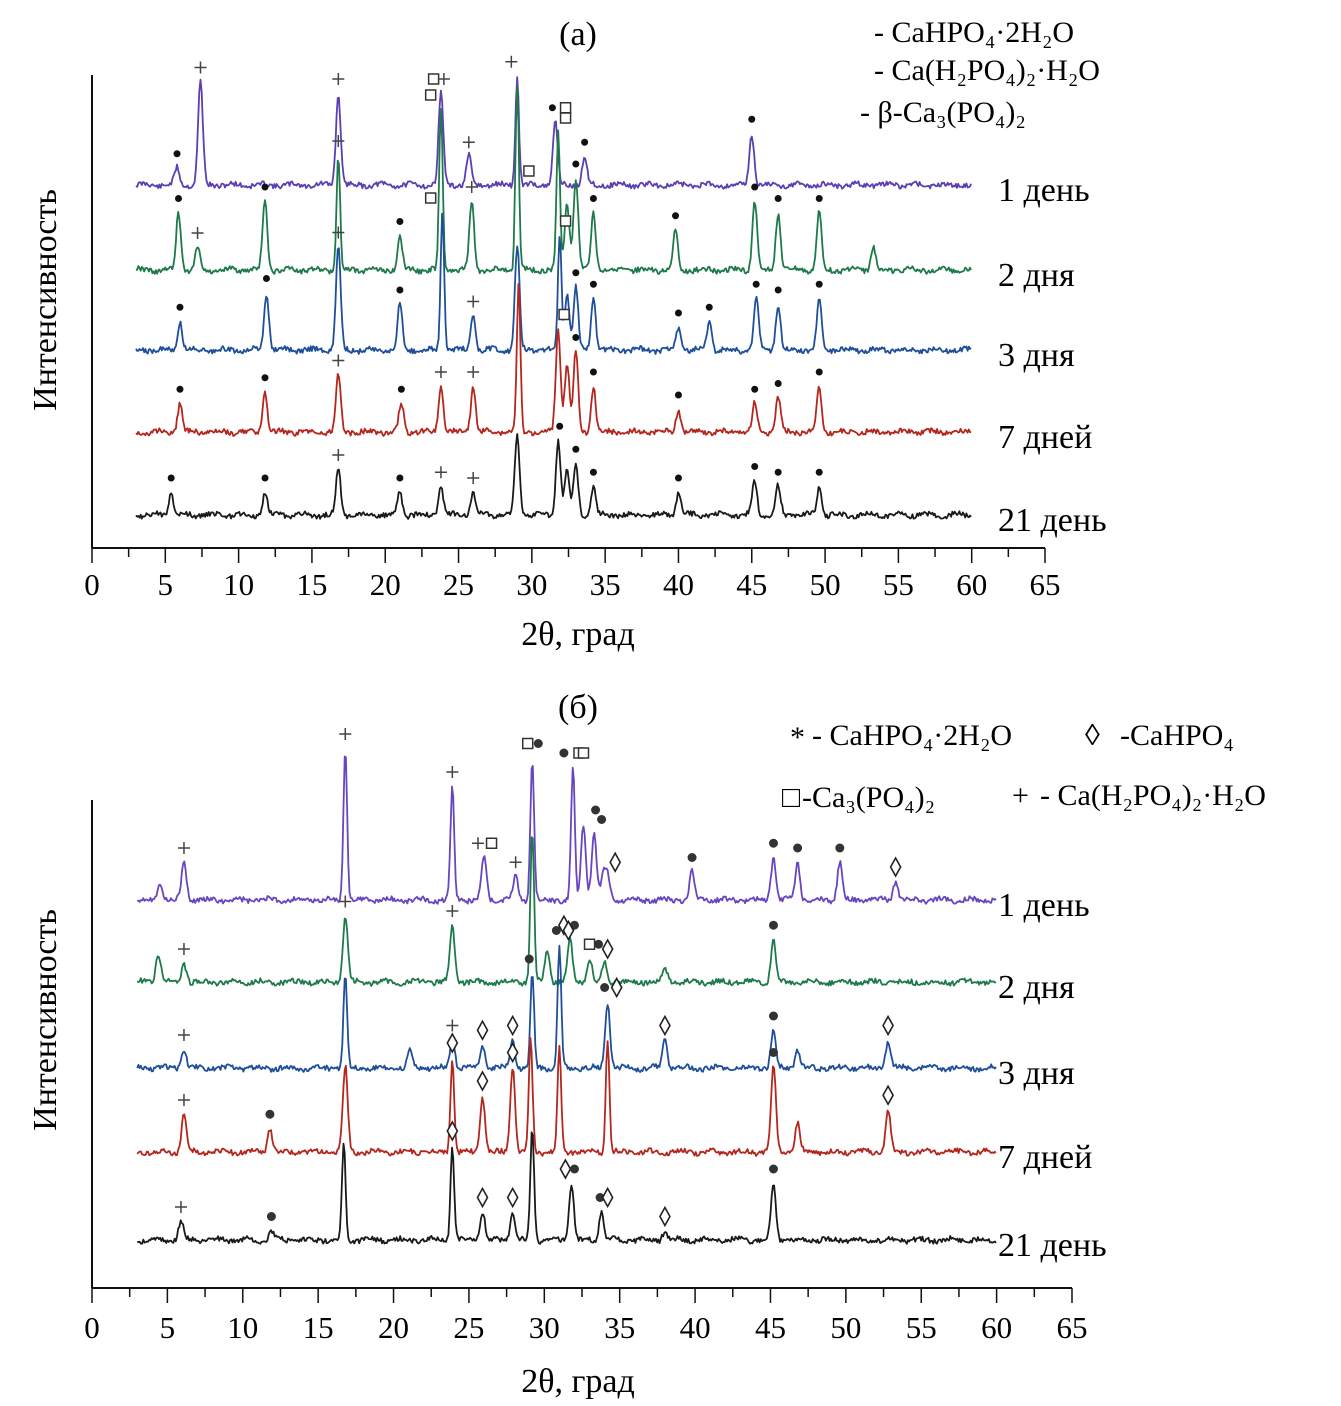  What do you see at coordinates (770, 1327) in the screenshot?
I see `x-tick-label: 45` at bounding box center [770, 1327].